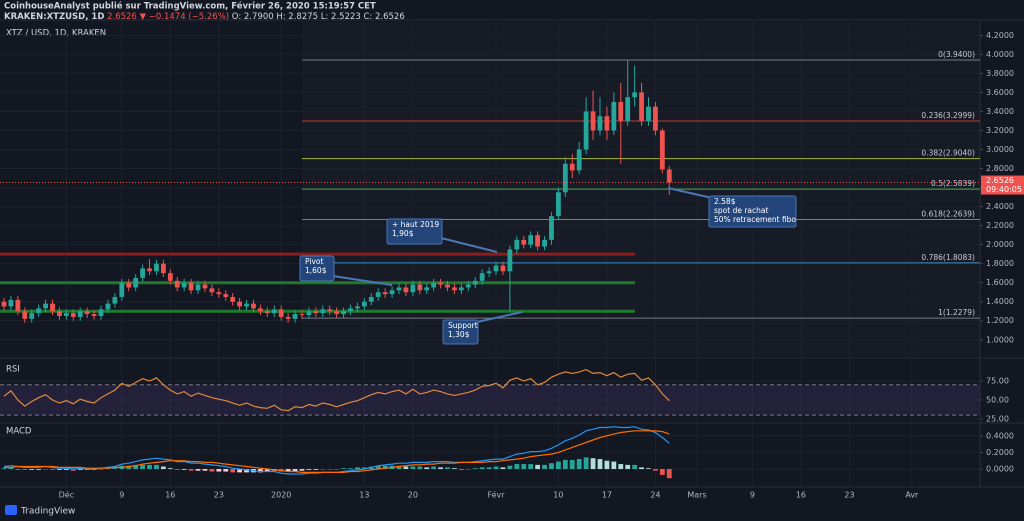  I want to click on countdown-label: 09:40:05, so click(1004, 189).